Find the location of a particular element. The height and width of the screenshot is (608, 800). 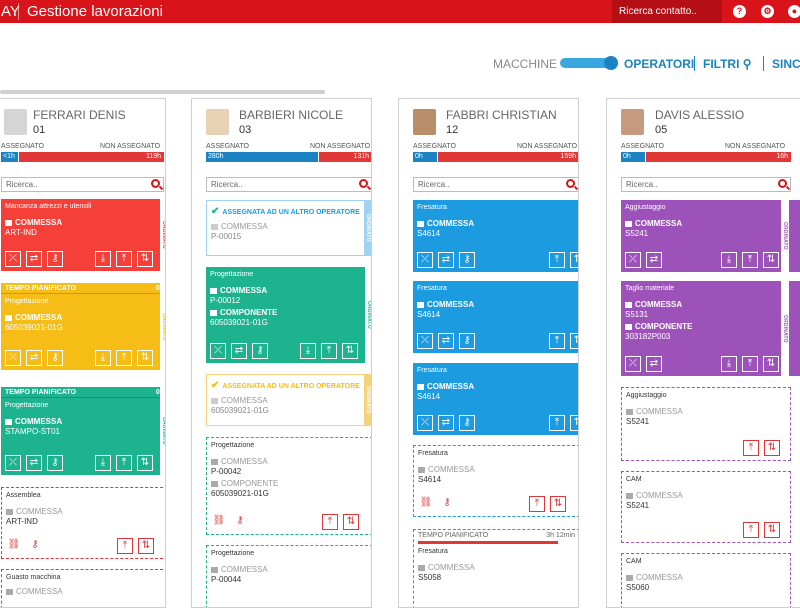

view-toggle is located at coordinates (589, 63).